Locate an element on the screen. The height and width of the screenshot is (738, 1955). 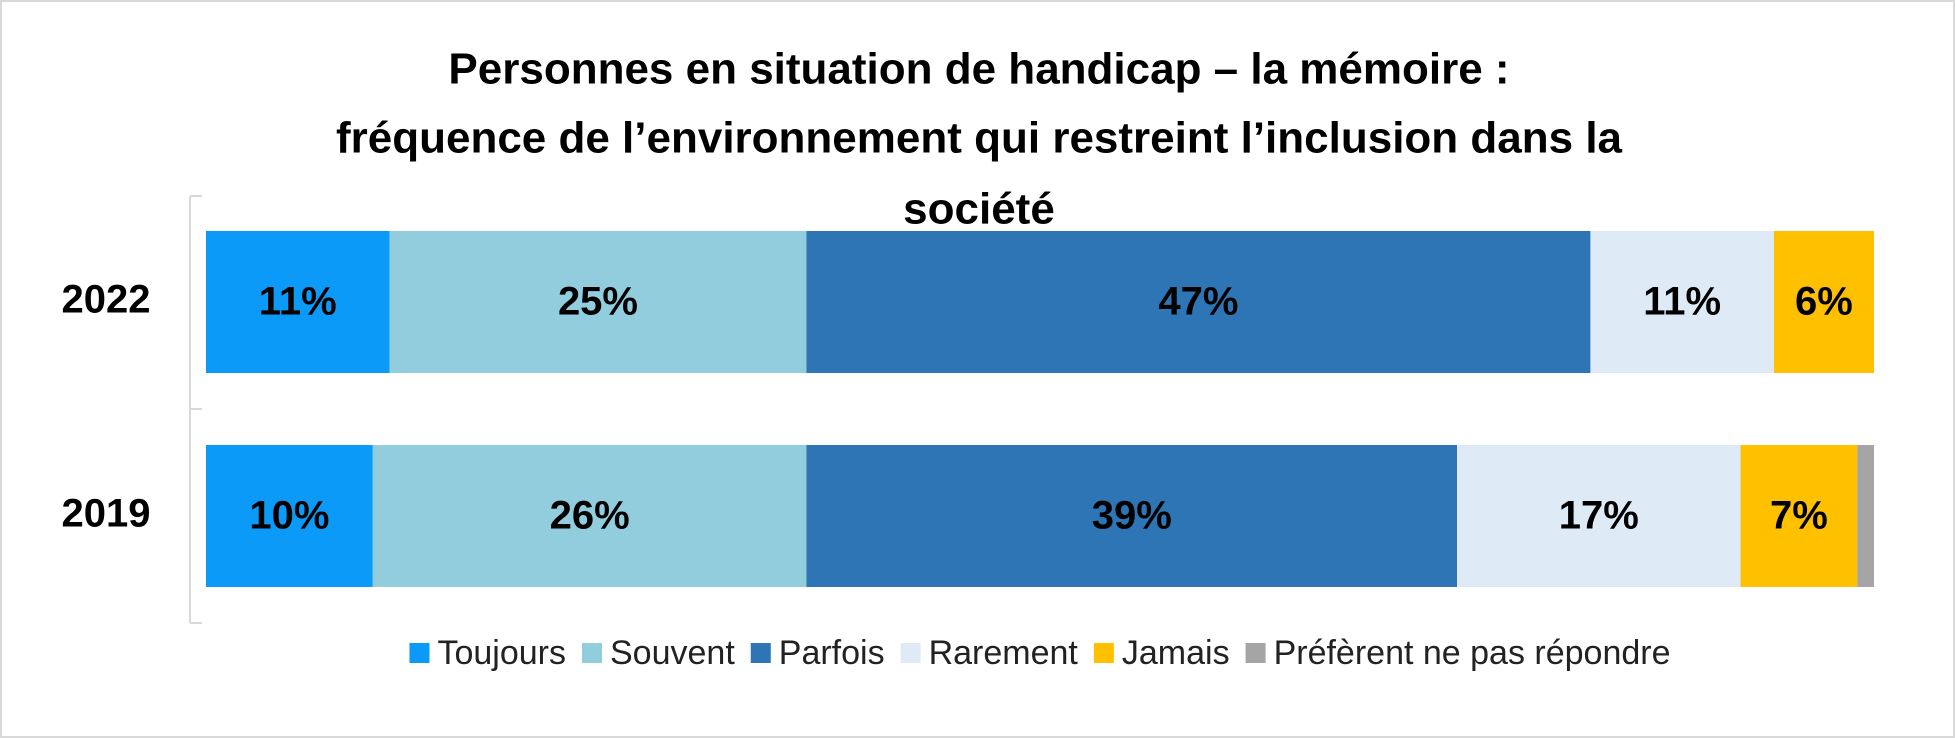
category-label: 2019 is located at coordinates (106, 514).